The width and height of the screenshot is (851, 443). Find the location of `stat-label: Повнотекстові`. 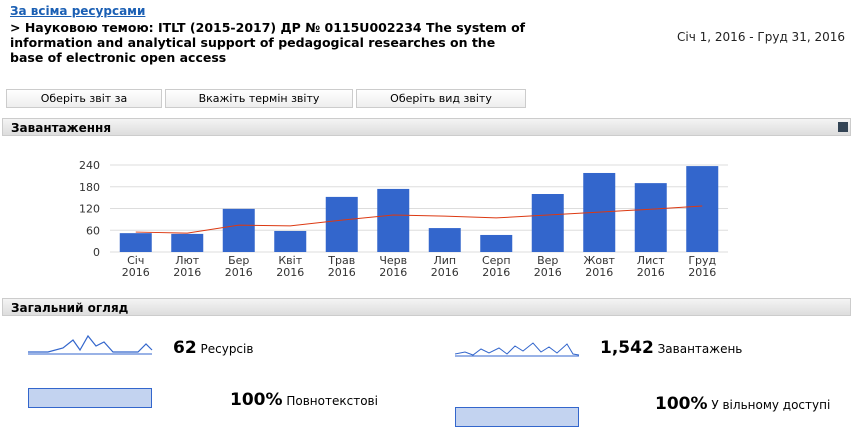

stat-label: Повнотекстові is located at coordinates (332, 401).